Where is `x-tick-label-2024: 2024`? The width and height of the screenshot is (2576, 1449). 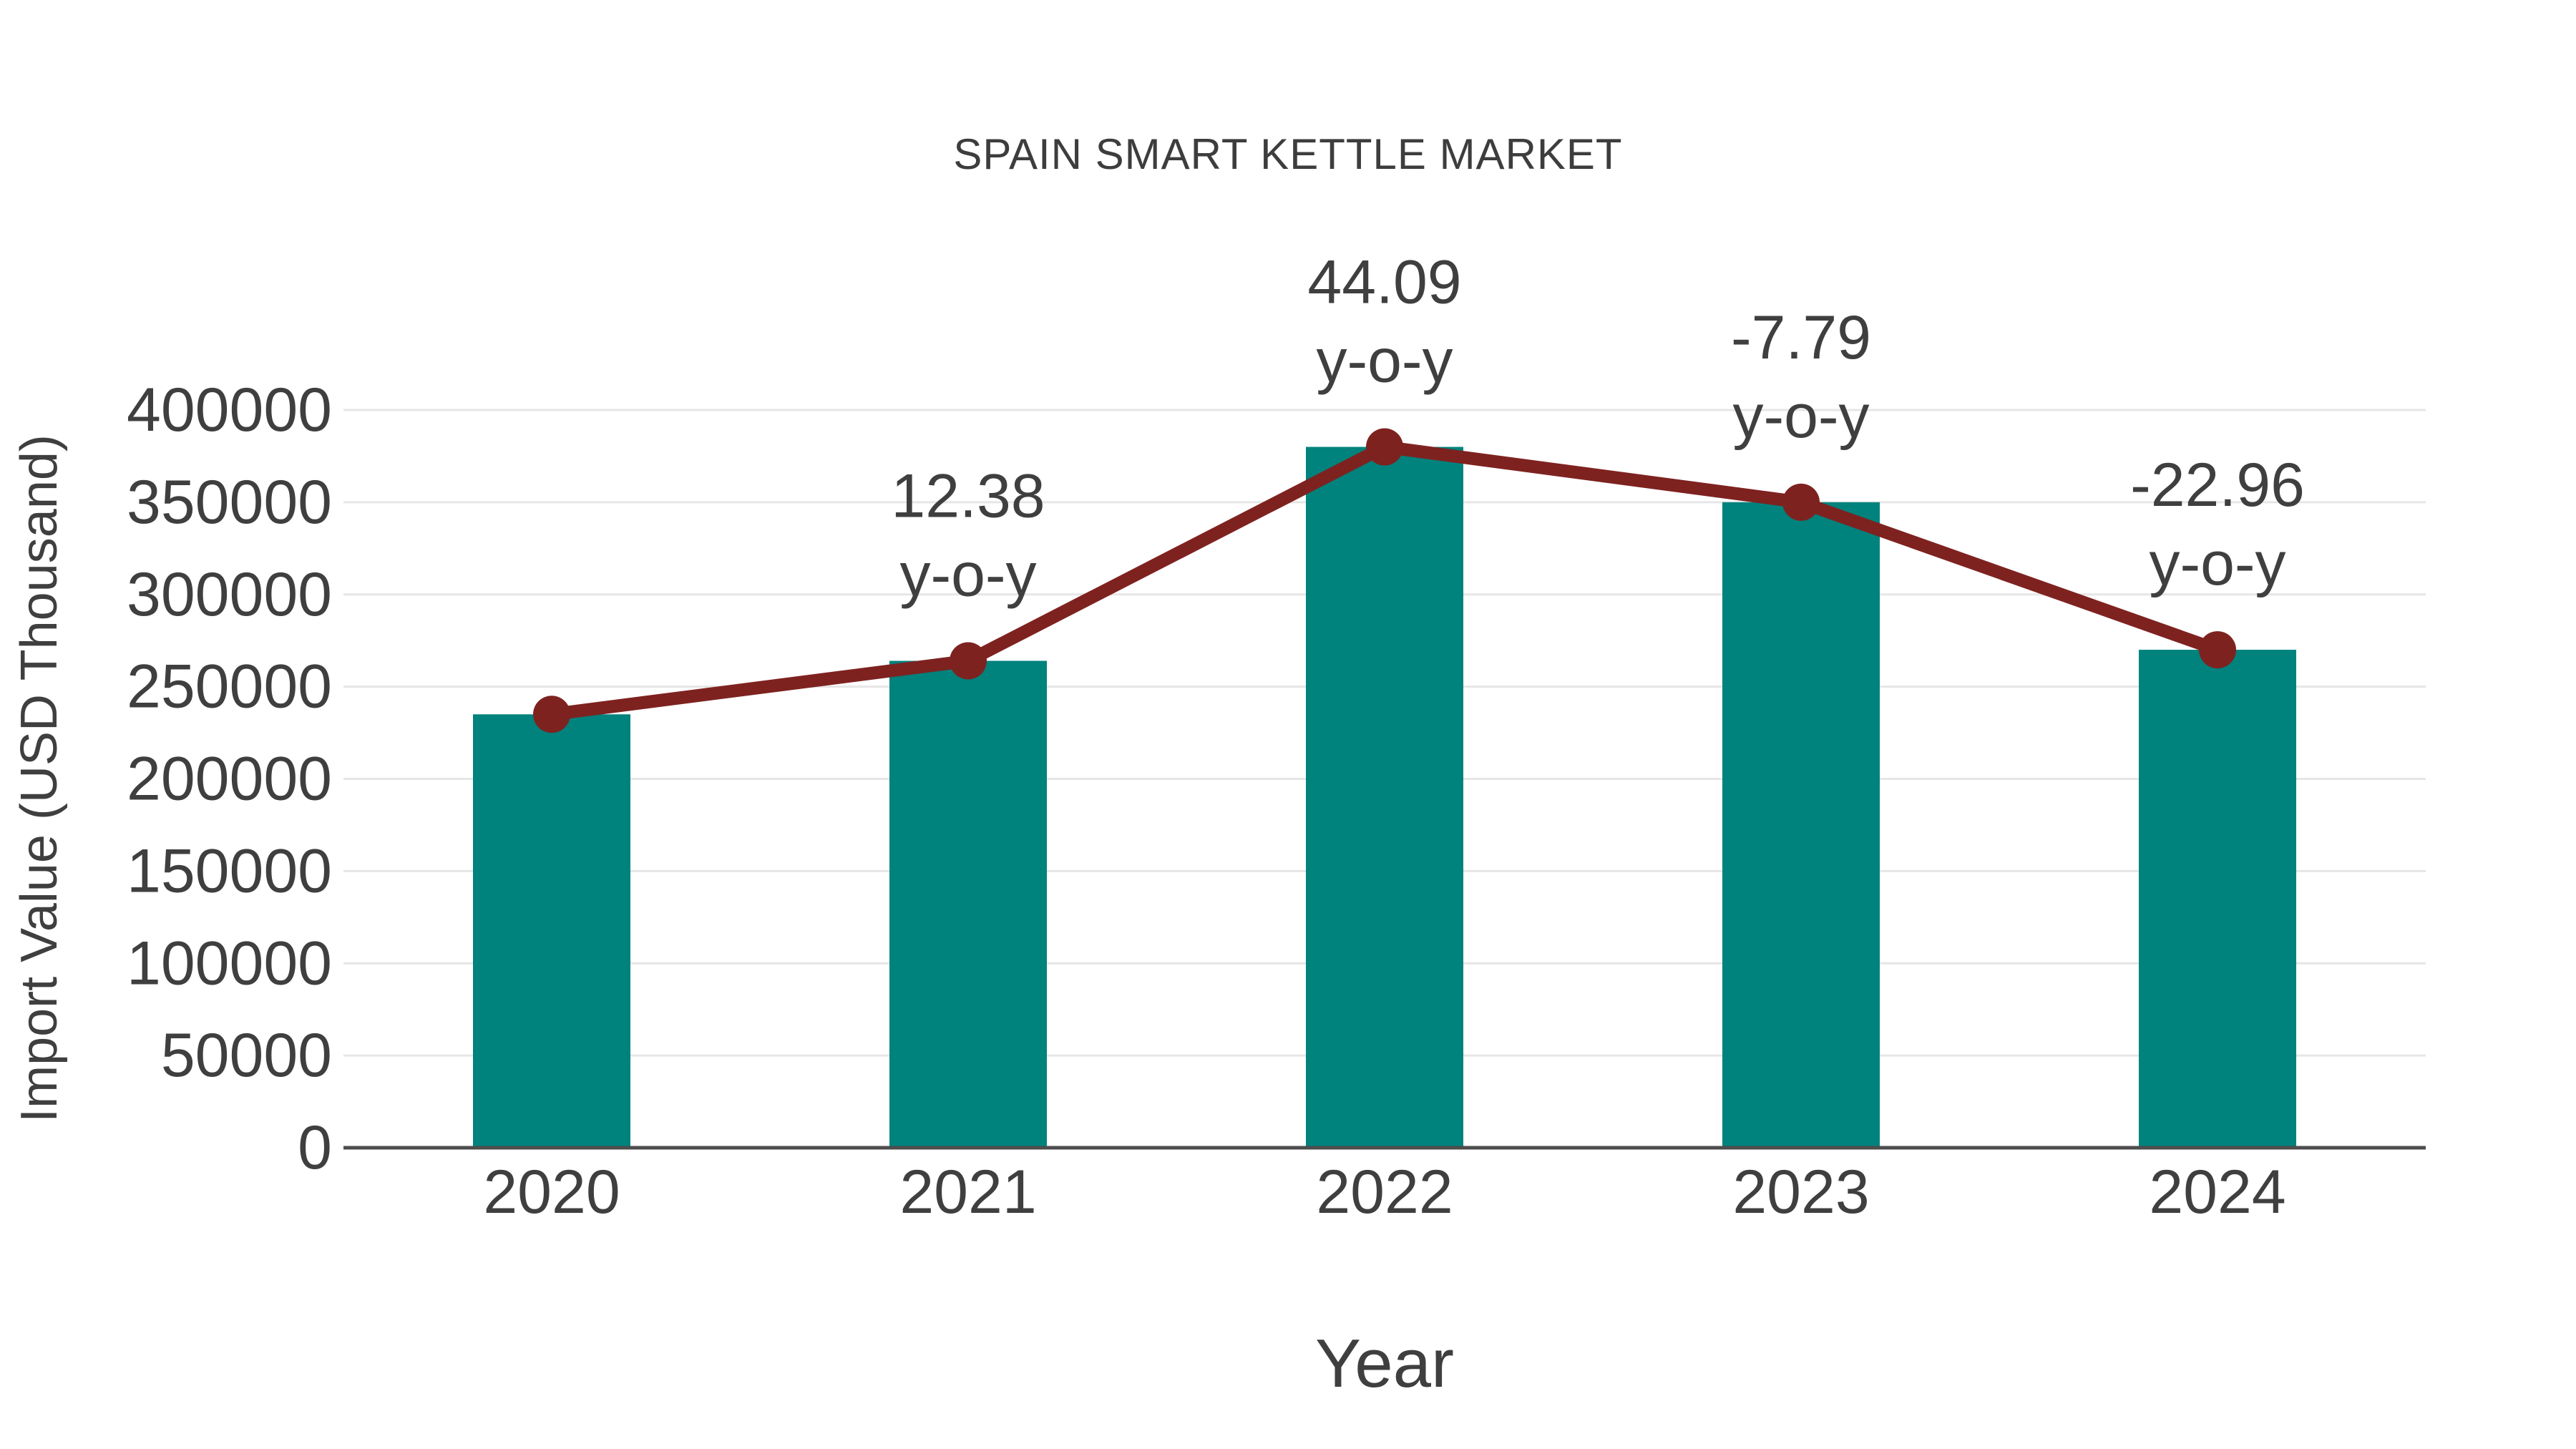
x-tick-label-2024: 2024 is located at coordinates (2217, 1192).